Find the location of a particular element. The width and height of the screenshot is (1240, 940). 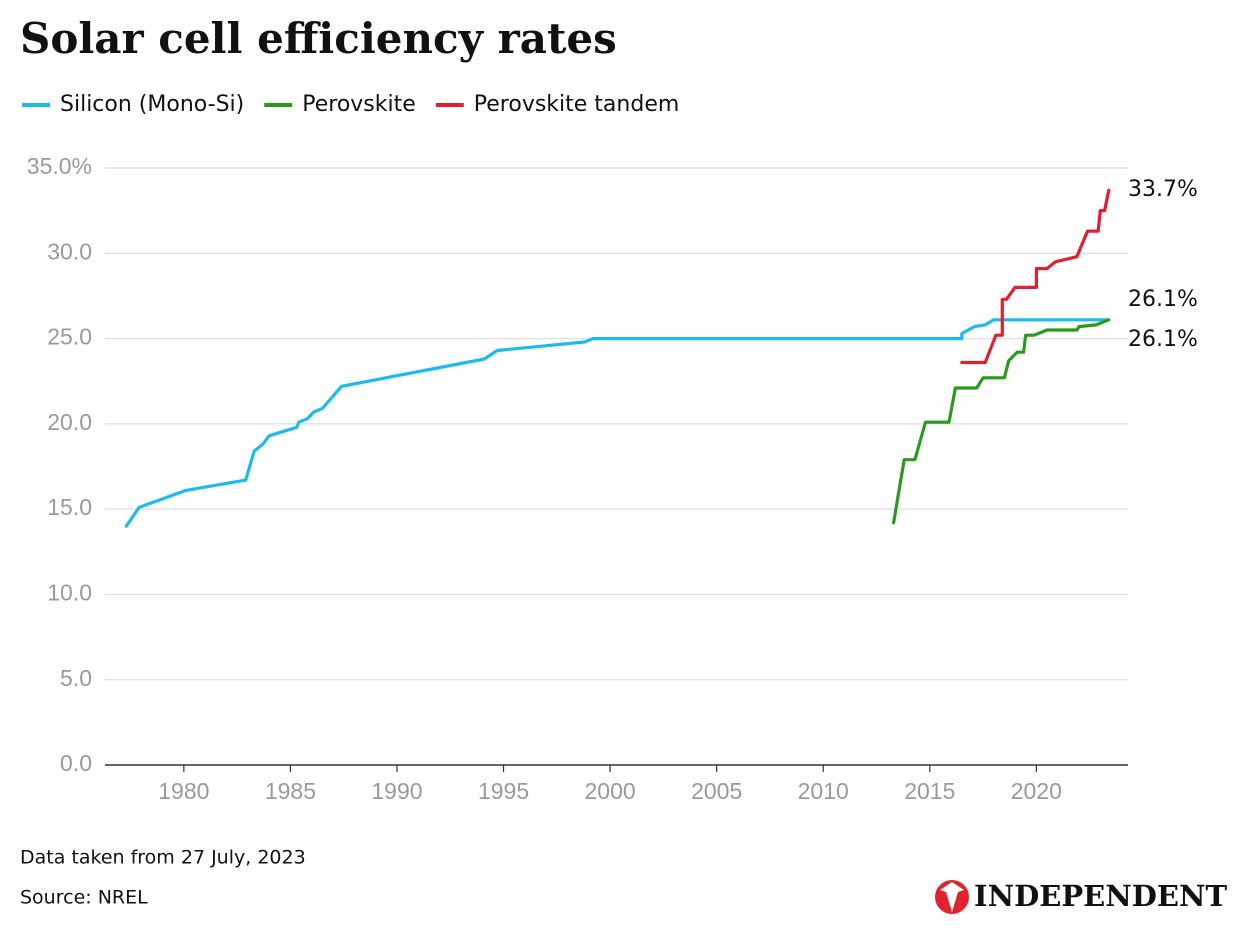

y-tick-label: 15.0 is located at coordinates (69, 507).